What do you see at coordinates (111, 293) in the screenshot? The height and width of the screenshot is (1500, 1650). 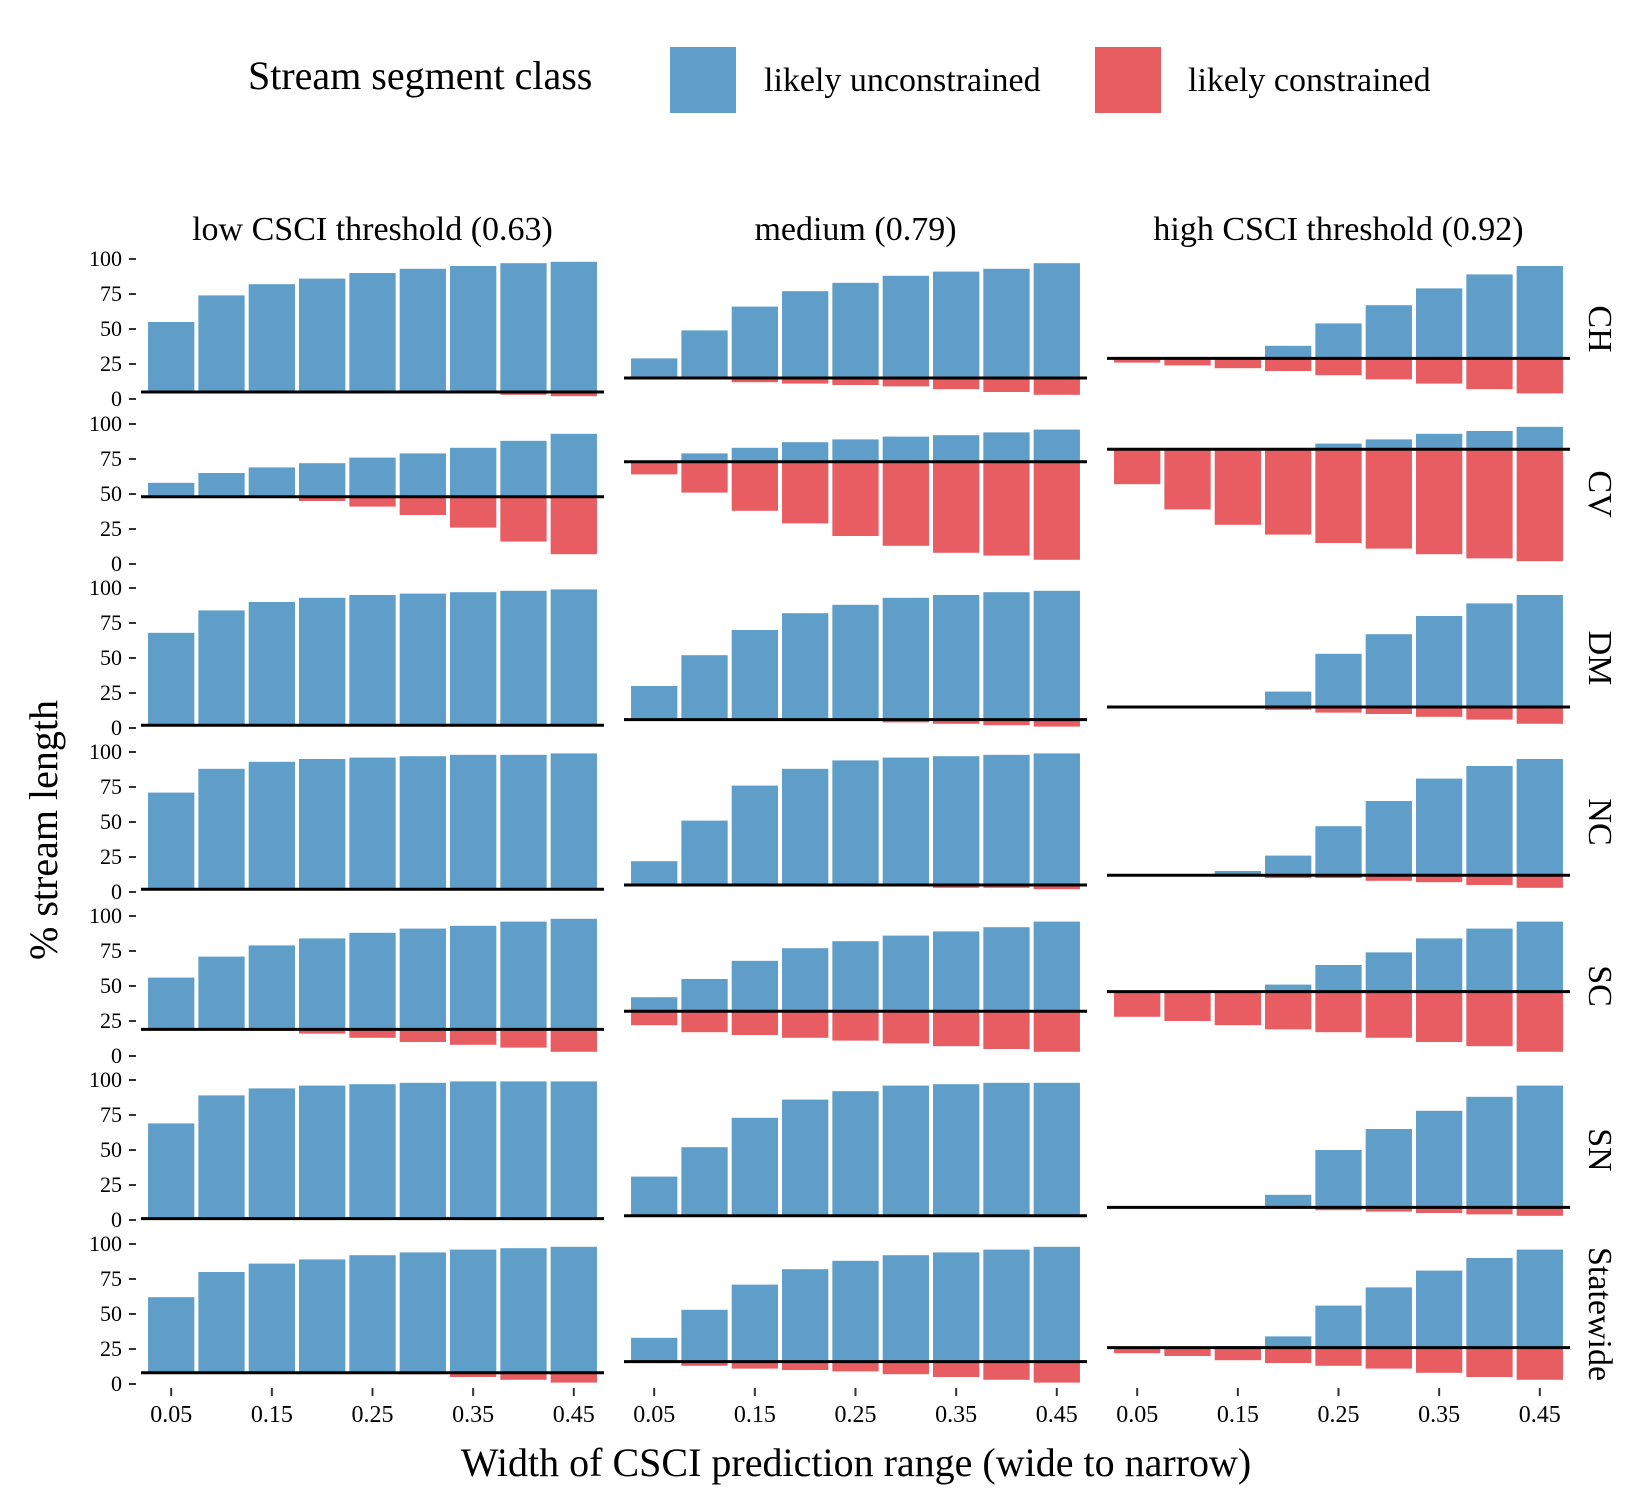 I see `y-tick-label: 75` at bounding box center [111, 293].